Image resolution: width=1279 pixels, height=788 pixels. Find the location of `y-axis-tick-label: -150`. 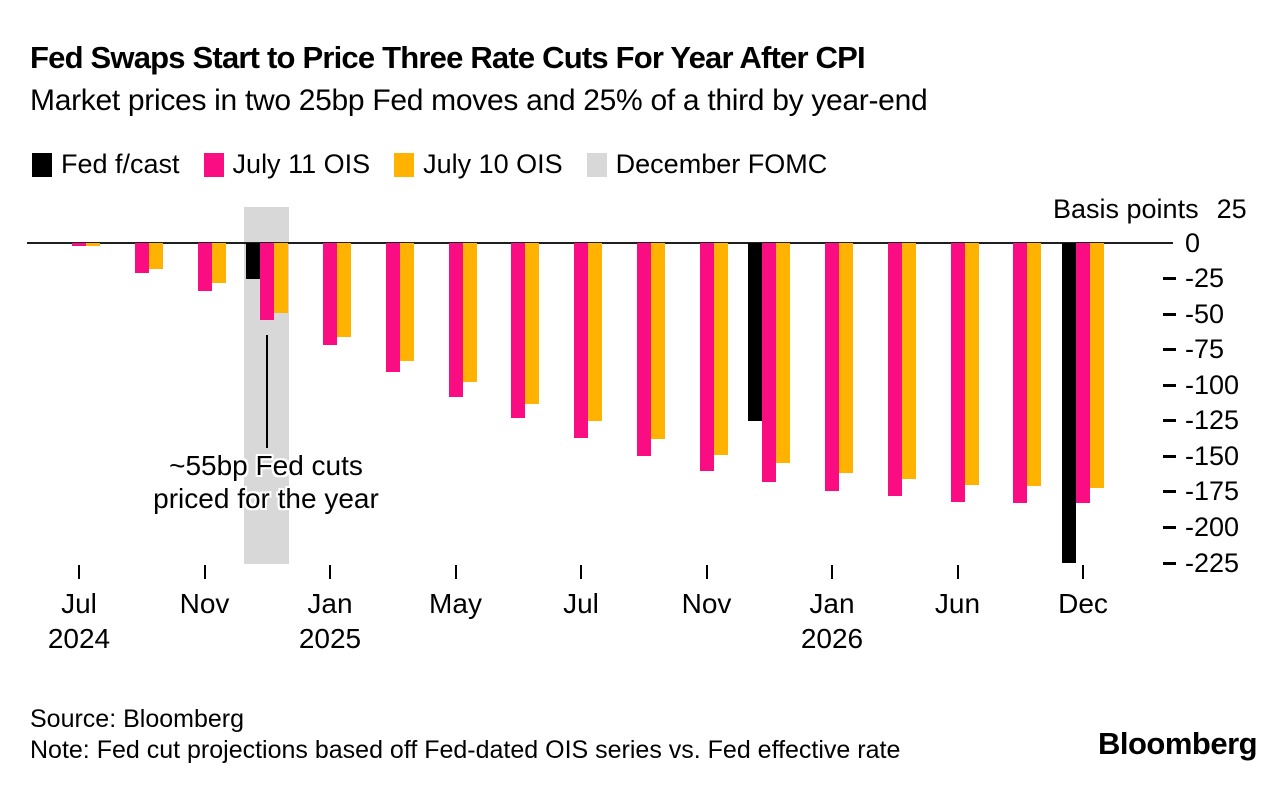

y-axis-tick-label: -150 is located at coordinates (1212, 455).